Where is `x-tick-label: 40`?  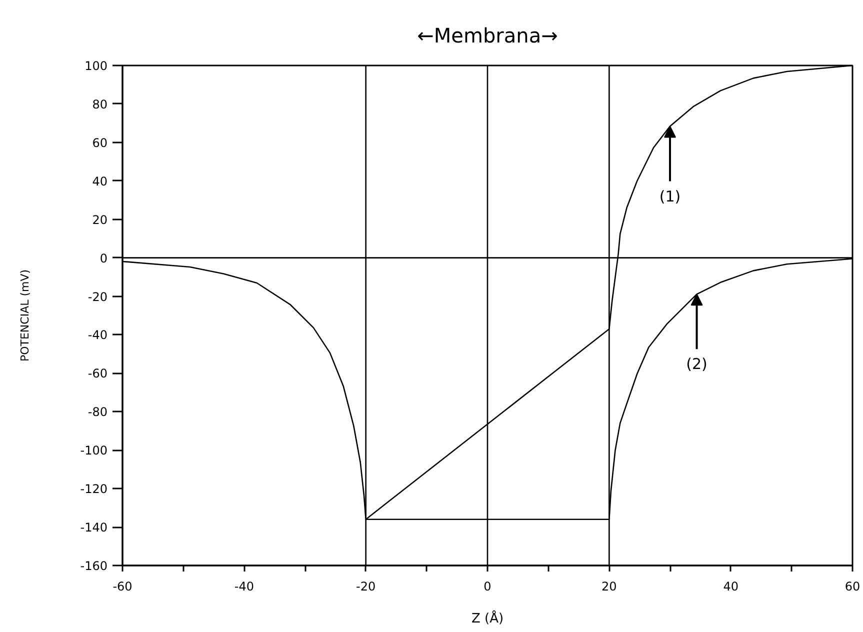 x-tick-label: 40 is located at coordinates (730, 587).